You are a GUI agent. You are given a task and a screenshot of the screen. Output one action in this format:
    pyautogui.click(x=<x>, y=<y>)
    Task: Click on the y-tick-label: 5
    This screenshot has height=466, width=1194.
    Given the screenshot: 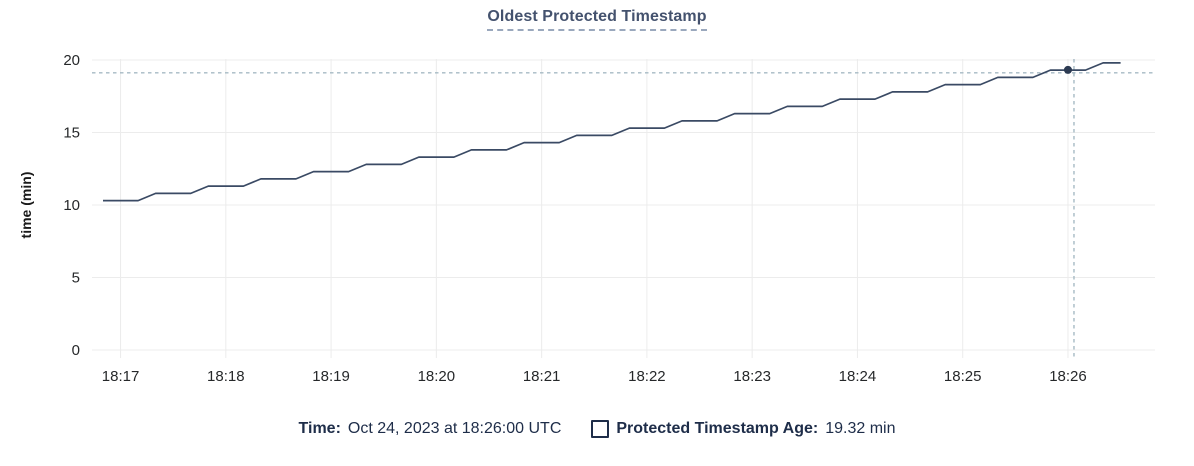 What is the action you would take?
    pyautogui.click(x=76, y=278)
    